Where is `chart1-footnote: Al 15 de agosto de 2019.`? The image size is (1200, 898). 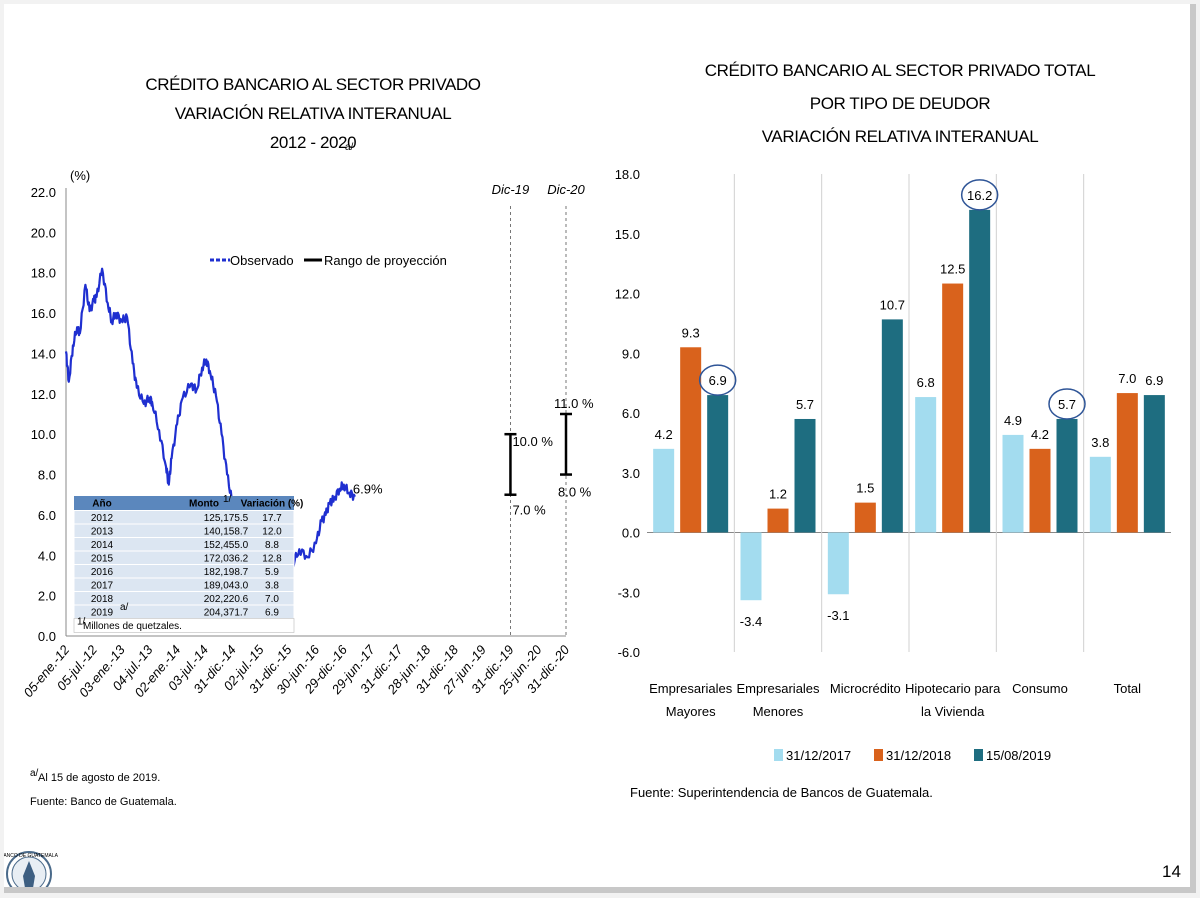 chart1-footnote: Al 15 de agosto de 2019. is located at coordinates (99, 778).